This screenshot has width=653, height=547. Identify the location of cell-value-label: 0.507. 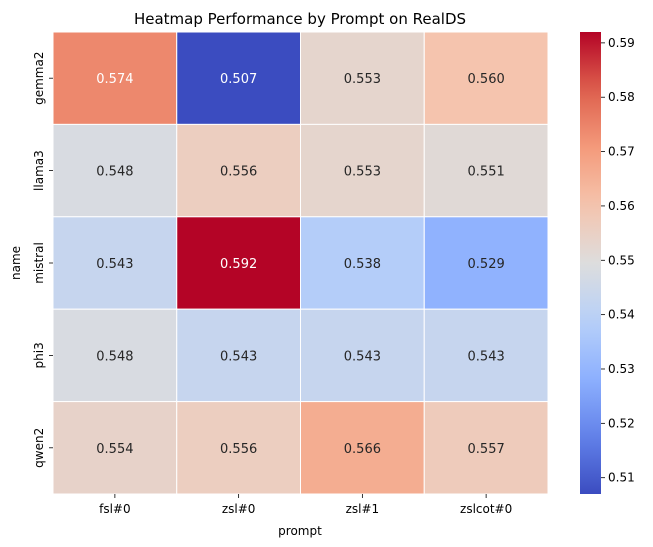
(238, 79).